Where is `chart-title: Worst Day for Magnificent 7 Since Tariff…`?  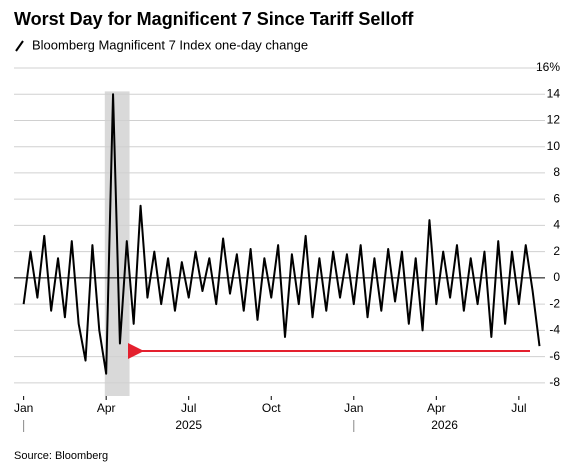
chart-title: Worst Day for Magnificent 7 Since Tariff… is located at coordinates (214, 19).